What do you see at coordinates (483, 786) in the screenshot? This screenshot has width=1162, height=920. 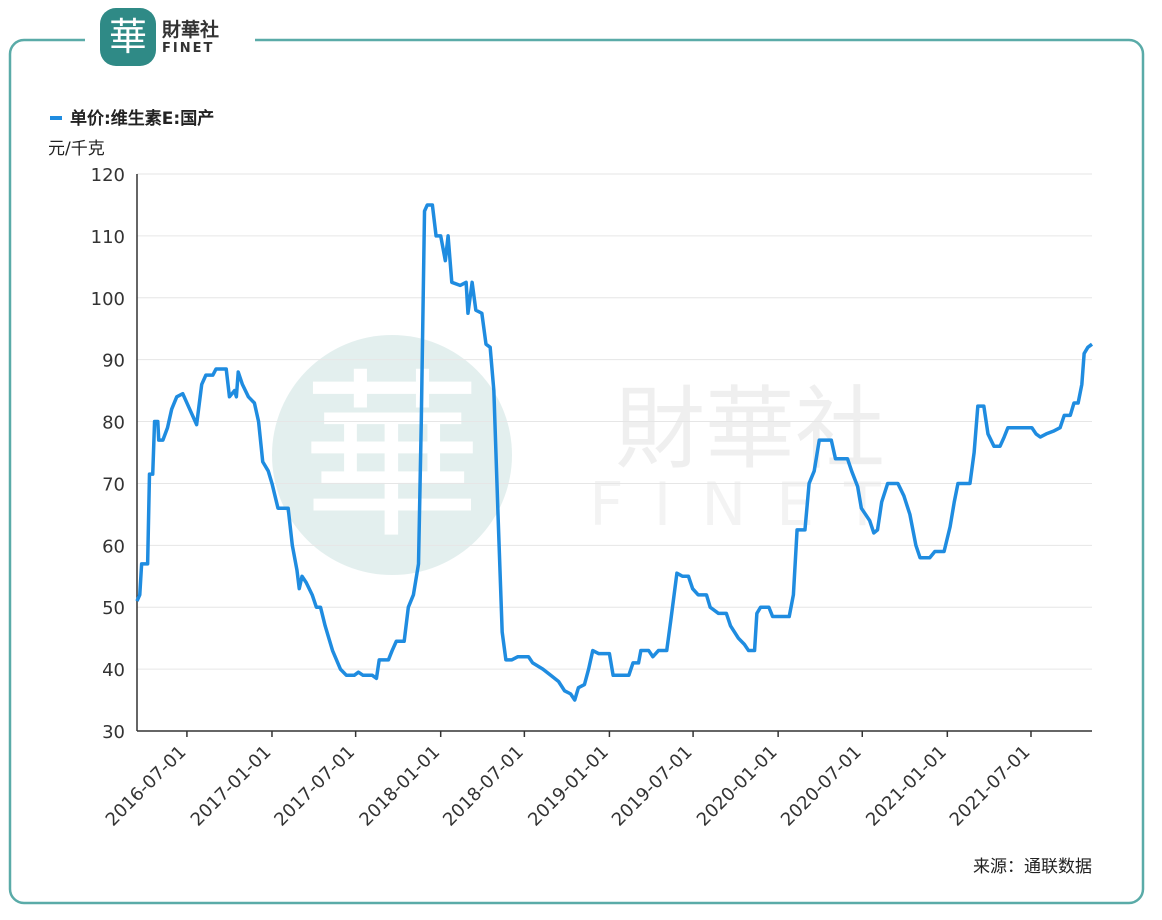 I see `x-tick-label: 2018-07-01` at bounding box center [483, 786].